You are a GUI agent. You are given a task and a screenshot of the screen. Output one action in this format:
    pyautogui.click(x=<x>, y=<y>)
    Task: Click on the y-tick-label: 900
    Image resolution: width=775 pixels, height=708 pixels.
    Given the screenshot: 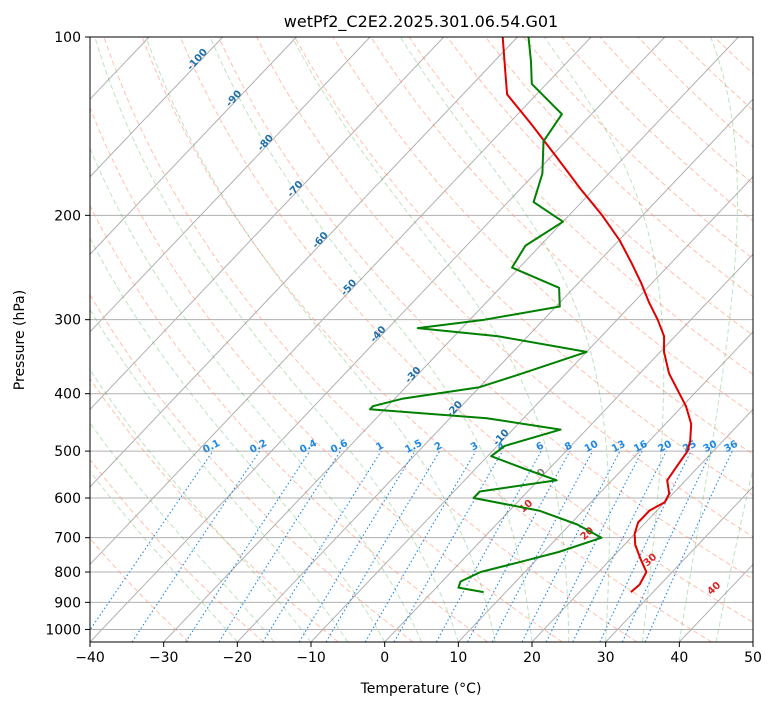 What is the action you would take?
    pyautogui.click(x=67, y=603)
    